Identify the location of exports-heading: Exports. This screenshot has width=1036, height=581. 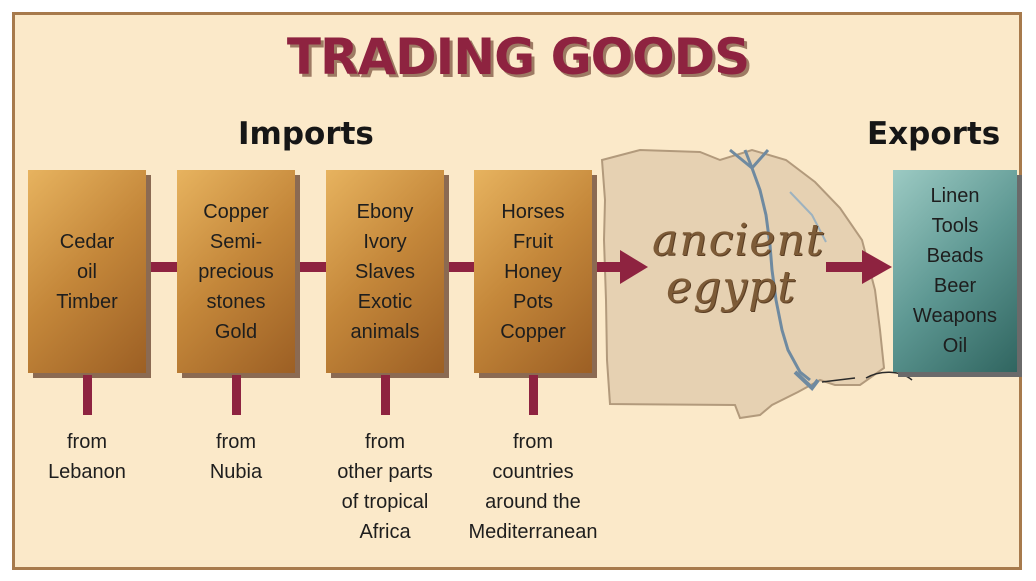
(934, 134).